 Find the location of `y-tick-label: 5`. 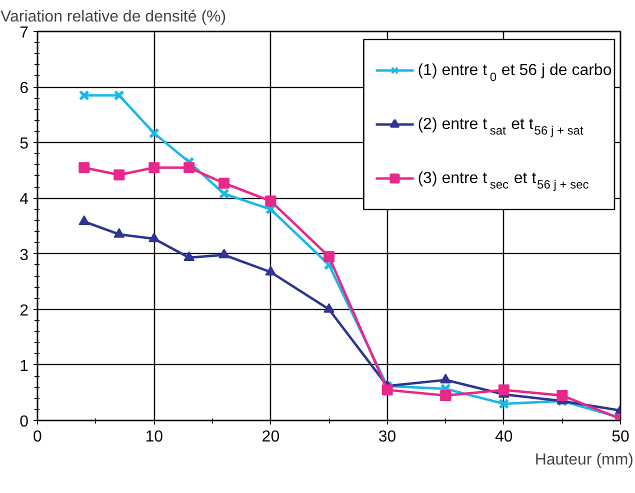

y-tick-label: 5 is located at coordinates (24, 144).